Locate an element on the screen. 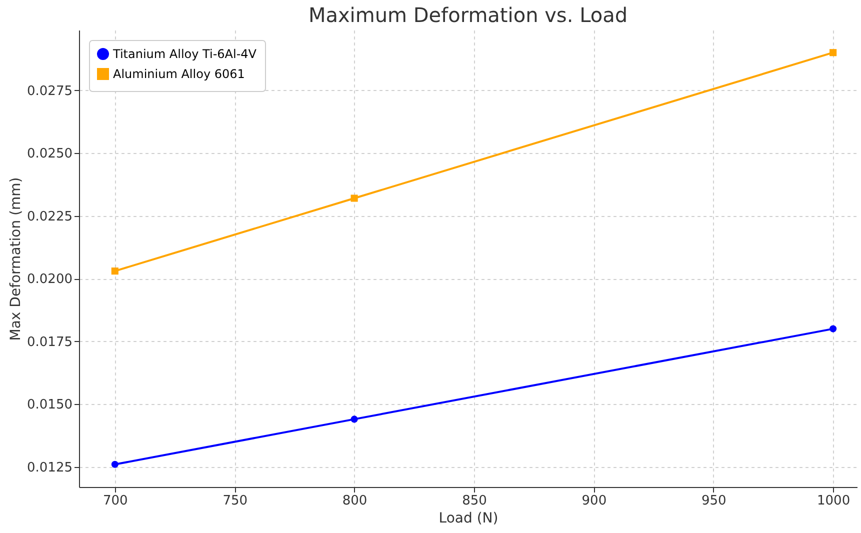  x-tick-label: 750 is located at coordinates (235, 501).